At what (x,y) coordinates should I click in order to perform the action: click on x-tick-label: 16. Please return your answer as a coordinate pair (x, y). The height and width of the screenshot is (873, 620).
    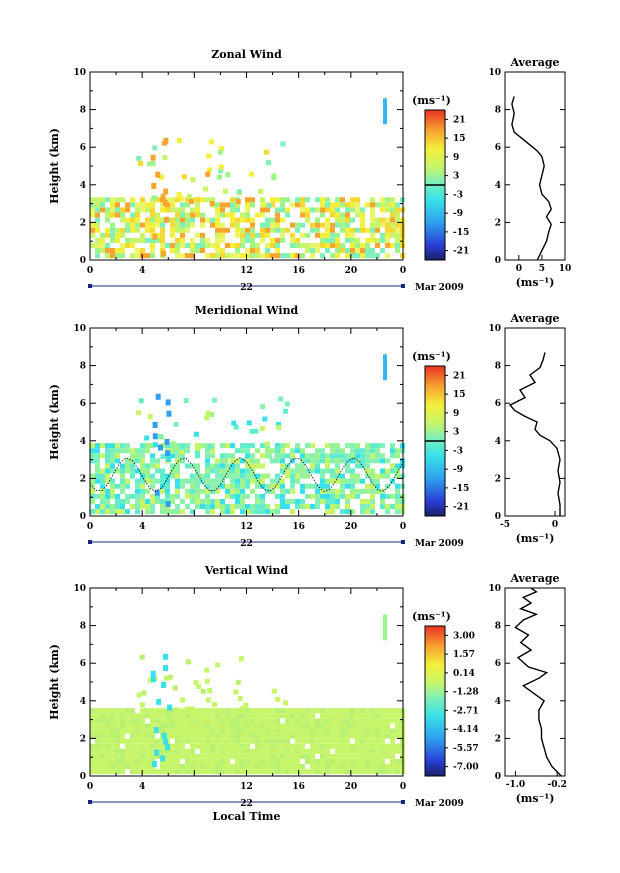
    Looking at the image, I should click on (298, 271).